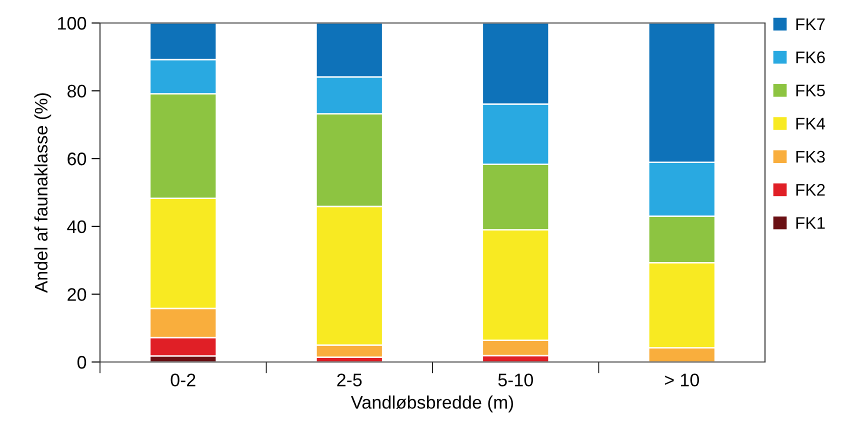 This screenshot has width=856, height=425. Describe the element at coordinates (515, 380) in the screenshot. I see `x-tick-label: 5-10` at that location.